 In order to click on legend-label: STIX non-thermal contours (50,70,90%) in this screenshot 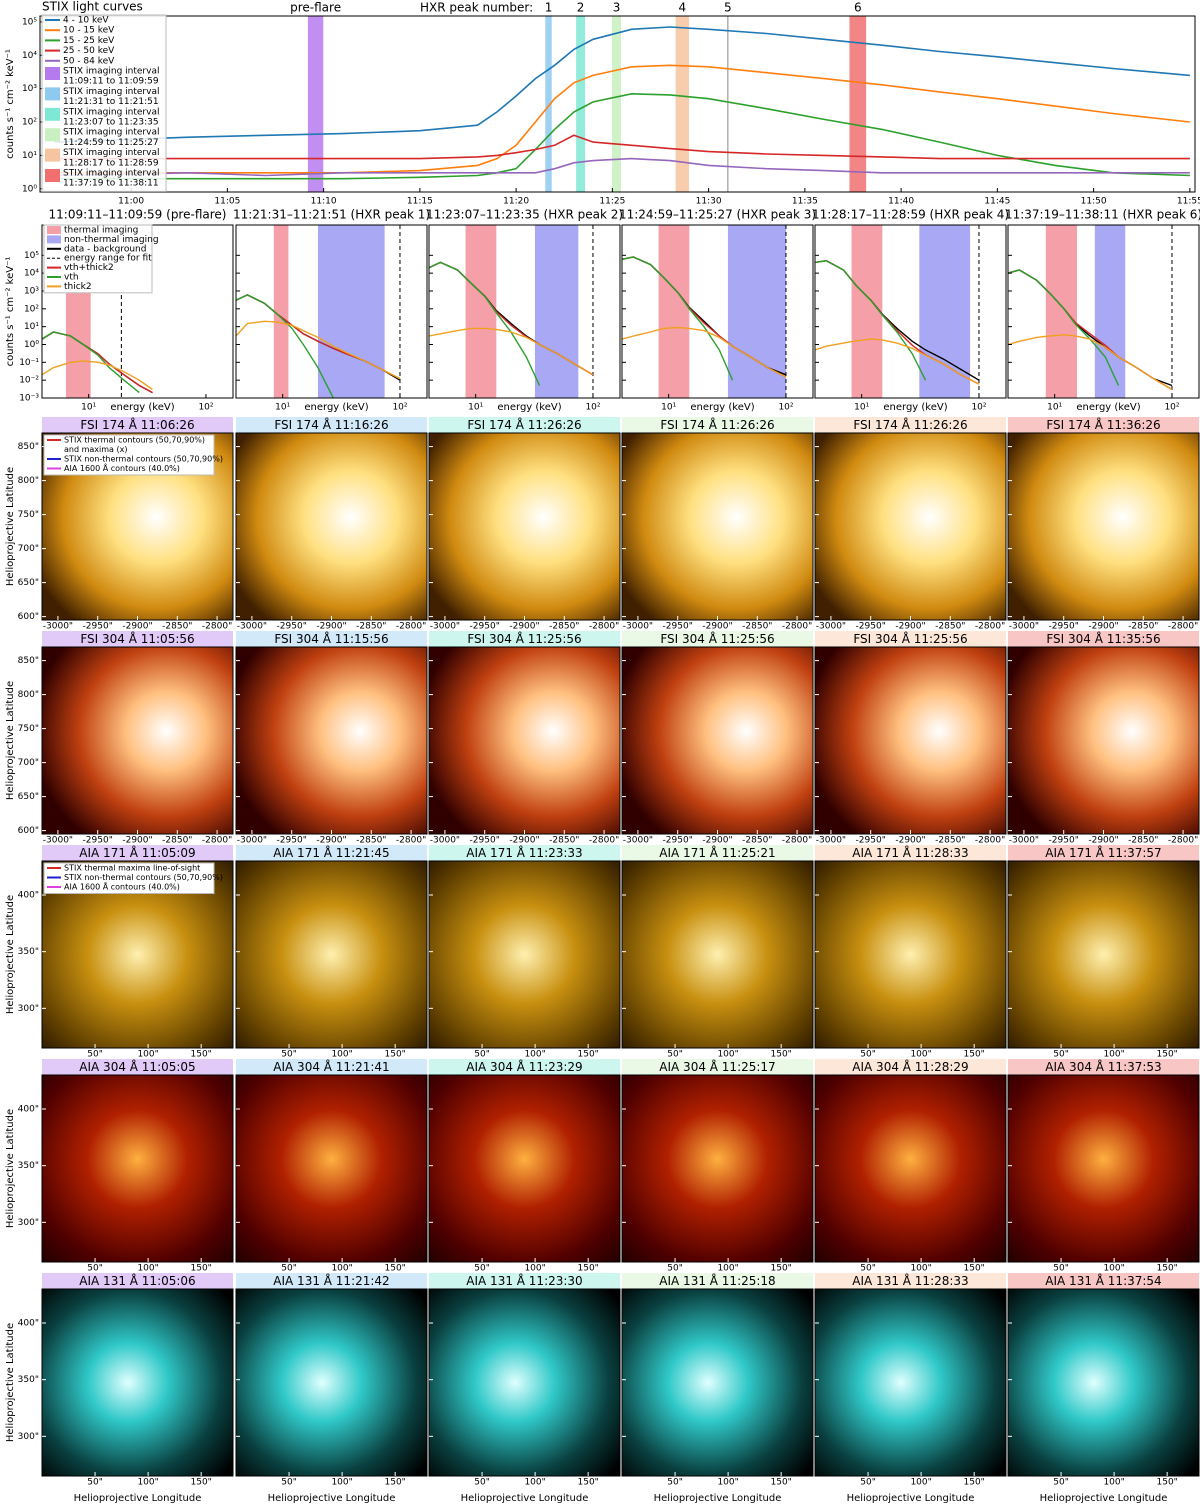, I will do `click(143, 459)`.